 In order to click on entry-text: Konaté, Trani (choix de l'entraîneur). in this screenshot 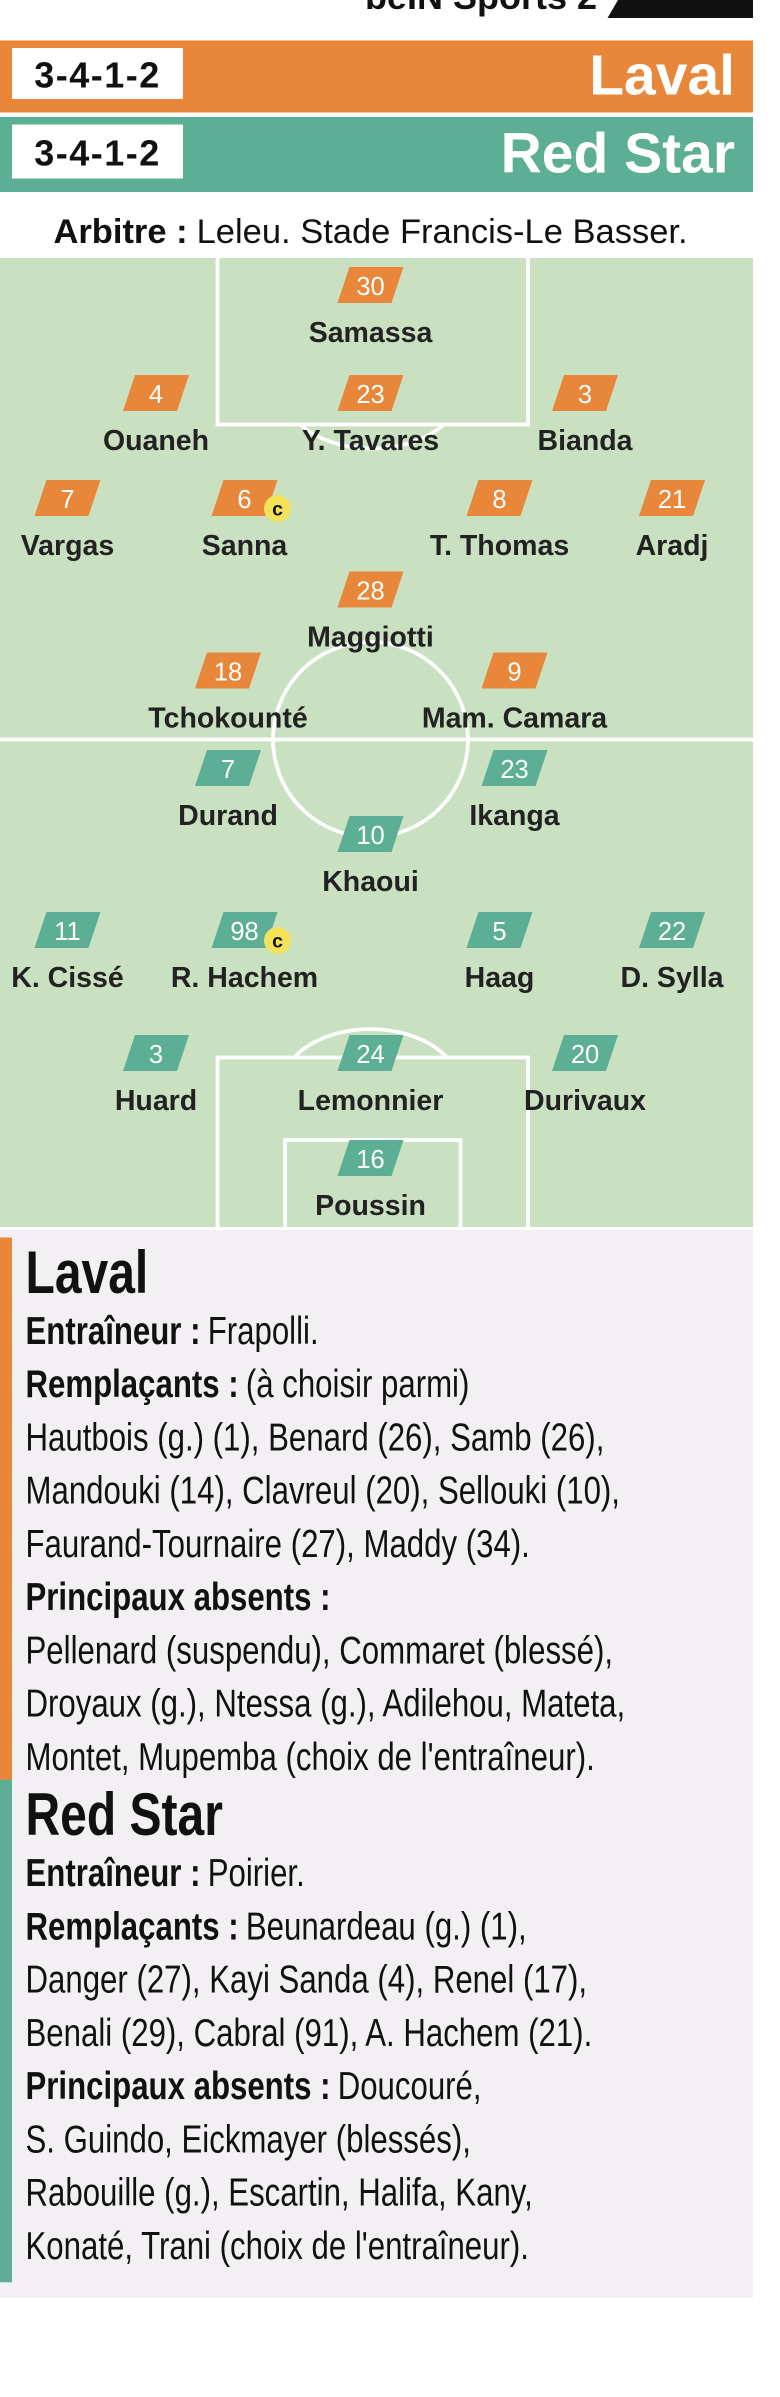, I will do `click(277, 2246)`.